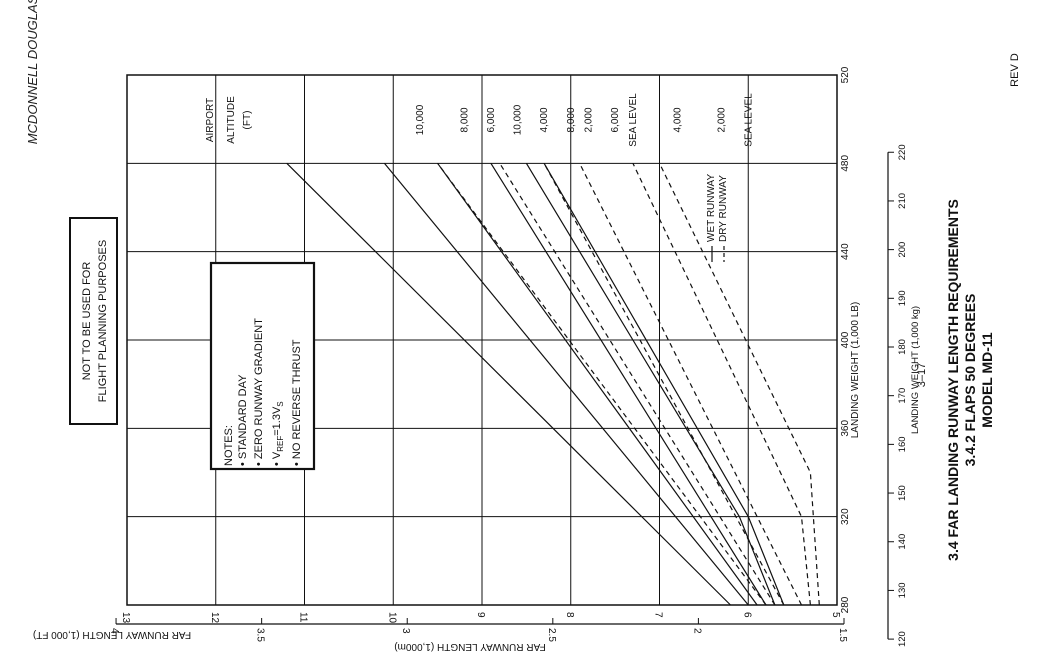 The width and height of the screenshot is (1042, 662). What do you see at coordinates (633, 120) in the screenshot?
I see `altitude-label-8: SEA LEVEL` at bounding box center [633, 120].